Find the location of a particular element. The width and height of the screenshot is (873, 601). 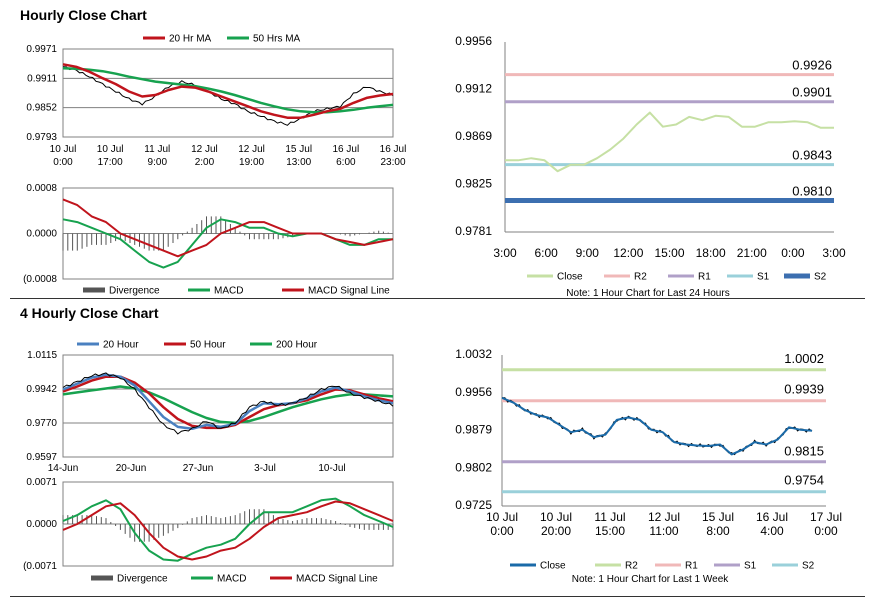

legend-20-hour-label: 20 Hour is located at coordinates (121, 345).